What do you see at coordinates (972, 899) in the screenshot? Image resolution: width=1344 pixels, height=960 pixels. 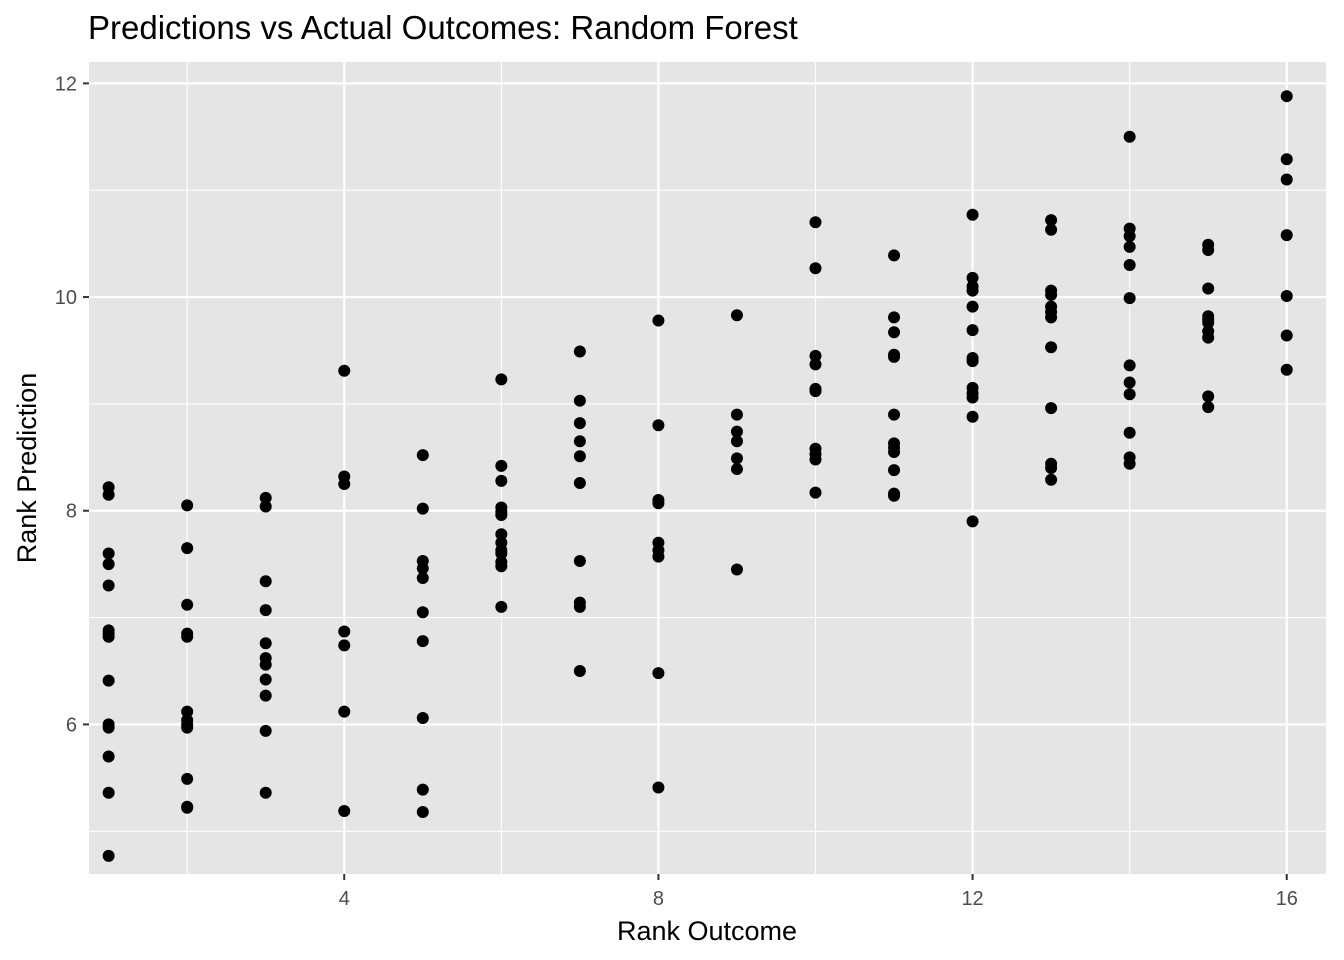 I see `x-tick-label: 12` at bounding box center [972, 899].